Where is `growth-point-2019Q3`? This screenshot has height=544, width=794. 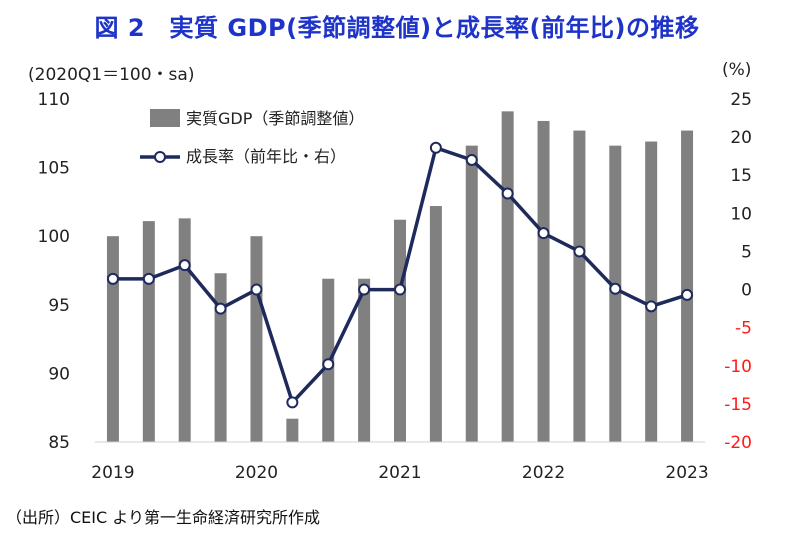
growth-point-2019Q3 is located at coordinates (184, 265).